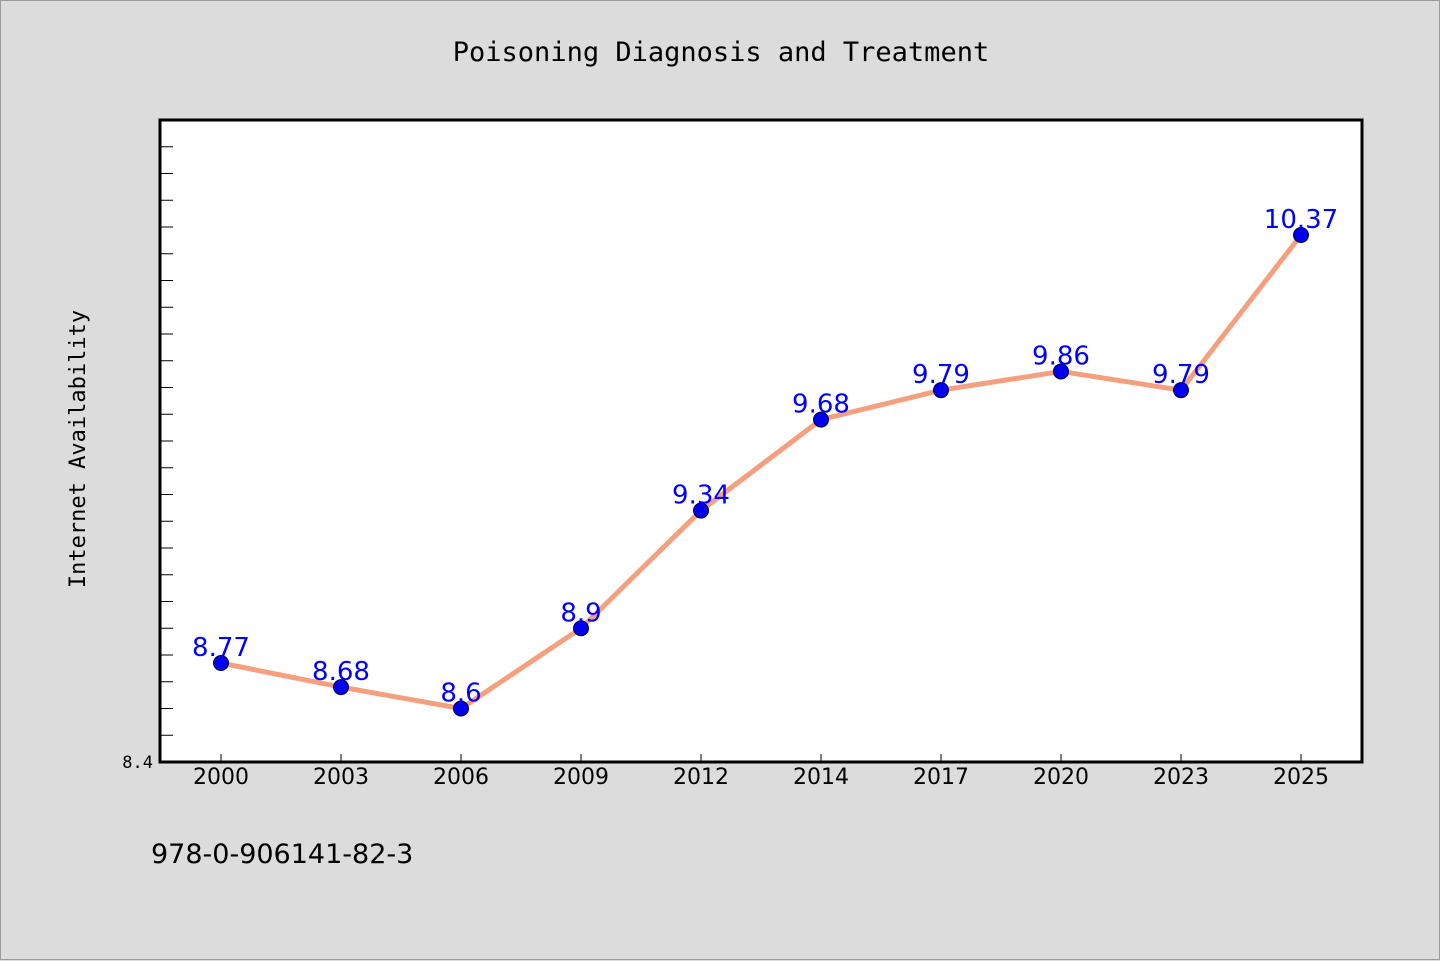 This screenshot has height=961, width=1440. I want to click on data-label: 8.68, so click(341, 672).